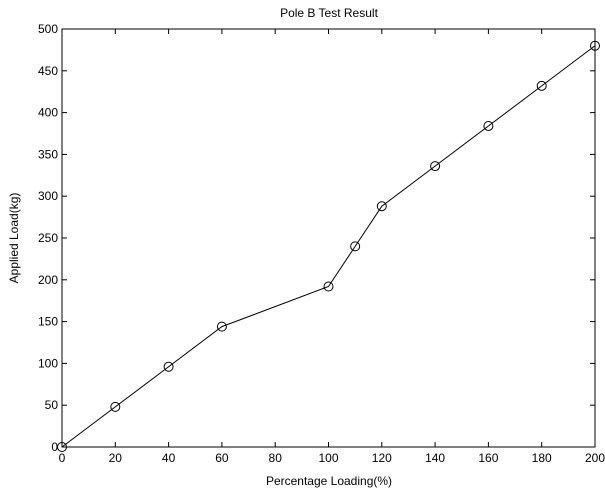  I want to click on x-tick-label: 0, so click(62, 458).